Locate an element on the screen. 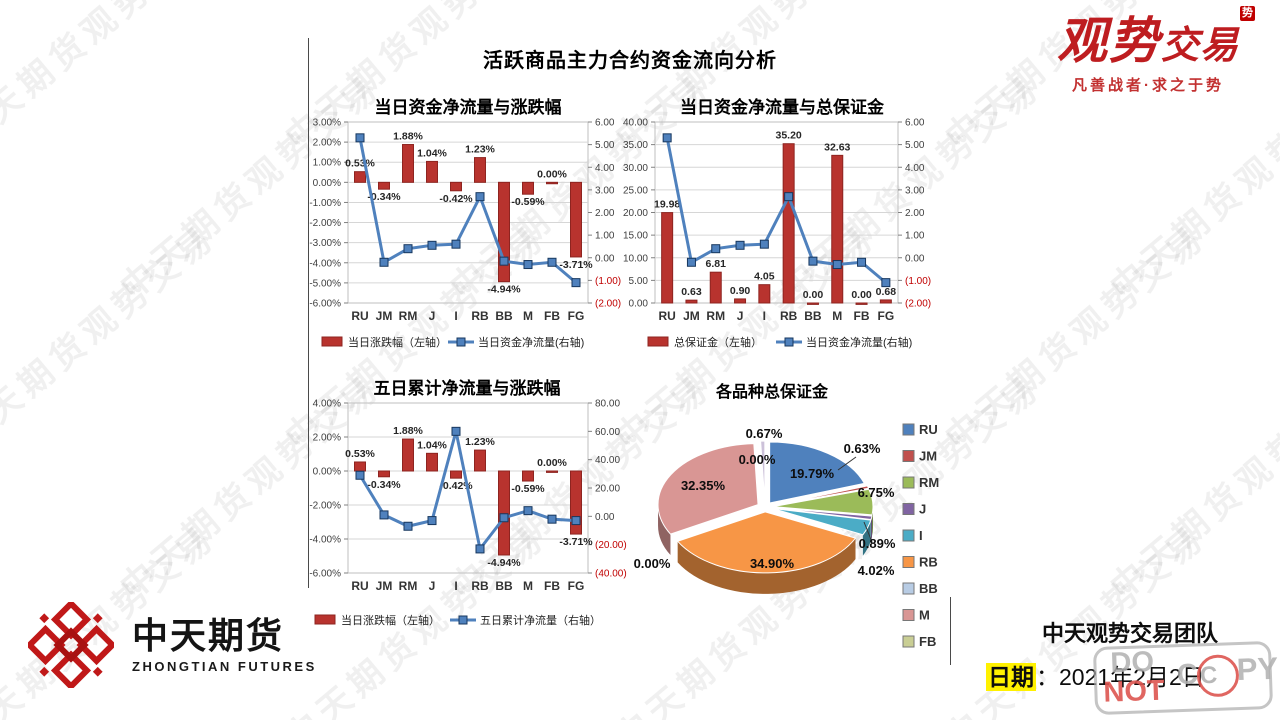 The height and width of the screenshot is (720, 1280). pie-legend-swatch-FB is located at coordinates (908, 641).